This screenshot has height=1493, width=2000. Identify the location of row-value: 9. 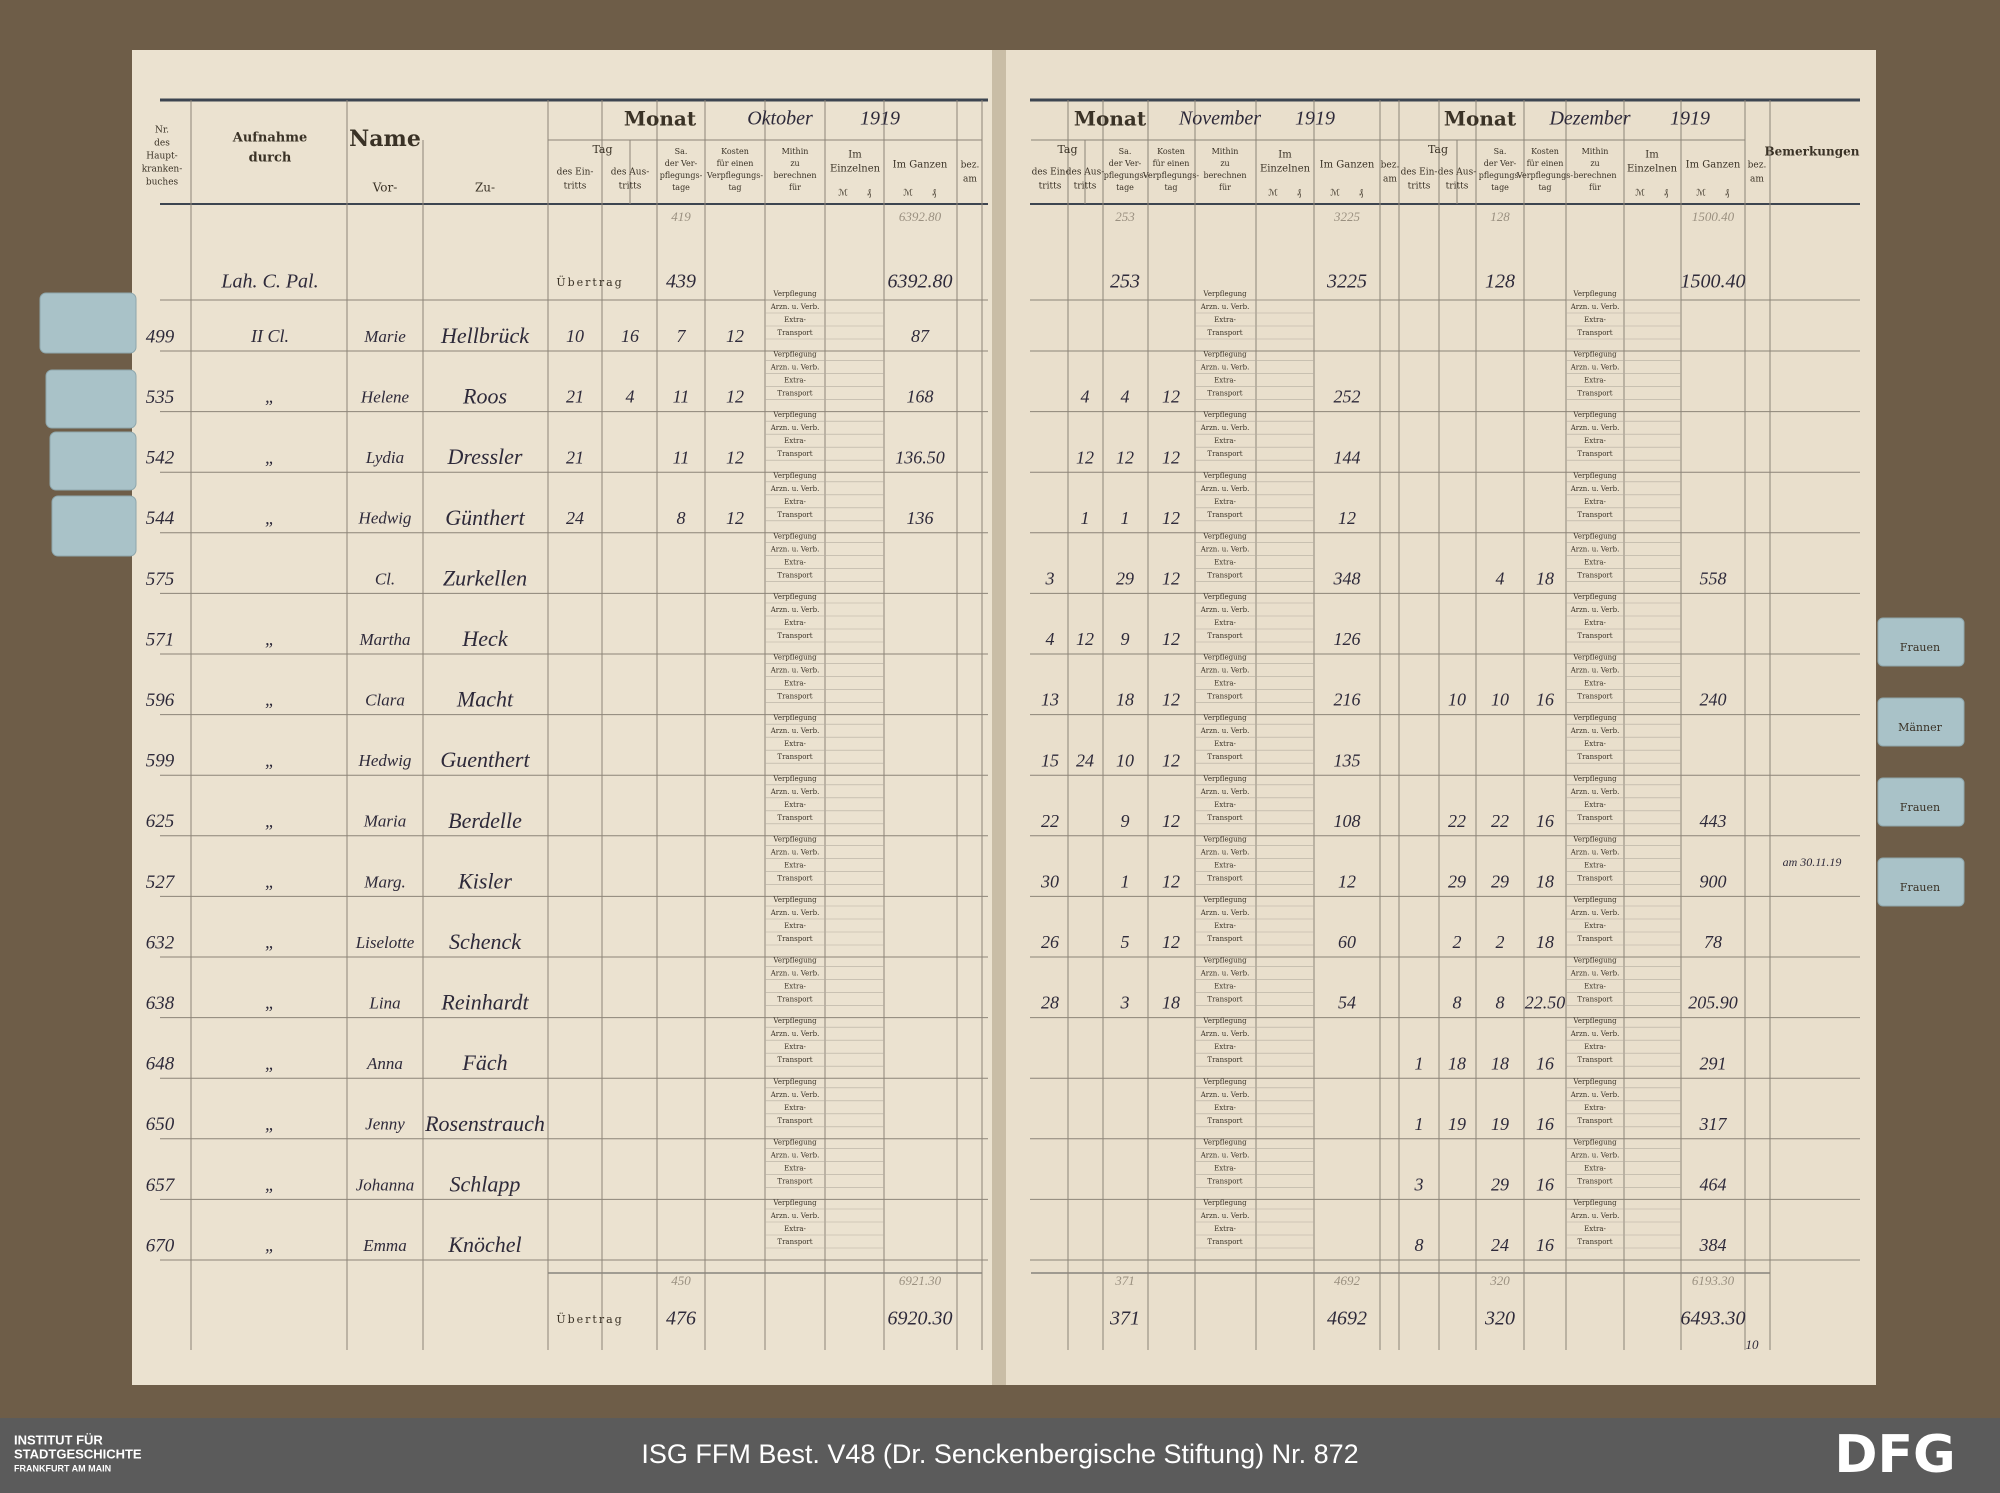
(1125, 639).